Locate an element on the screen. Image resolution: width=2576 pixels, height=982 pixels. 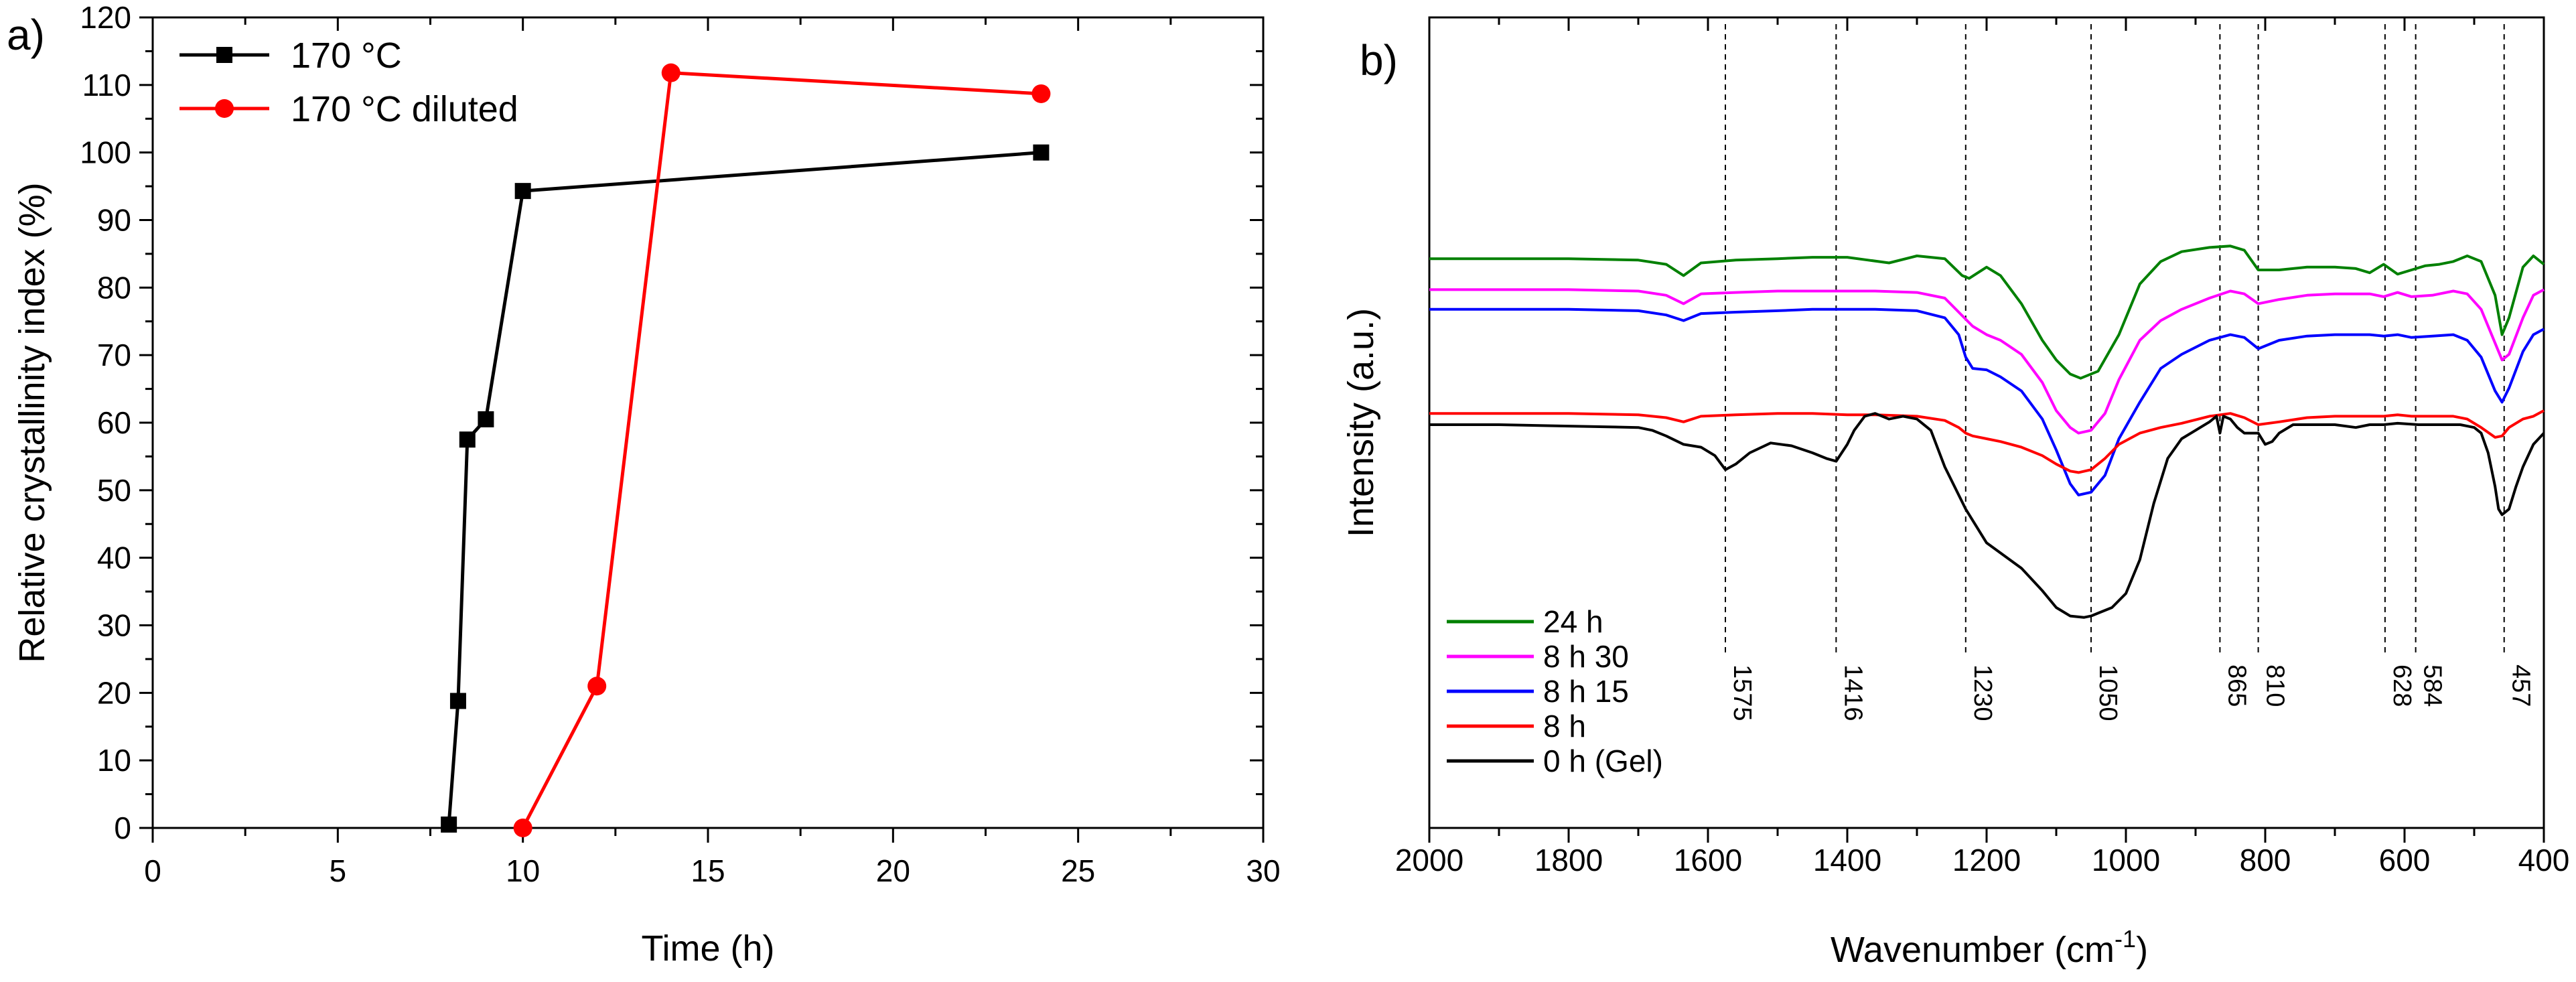
legend-label-170c-diluted: 170 °C diluted is located at coordinates (404, 109).